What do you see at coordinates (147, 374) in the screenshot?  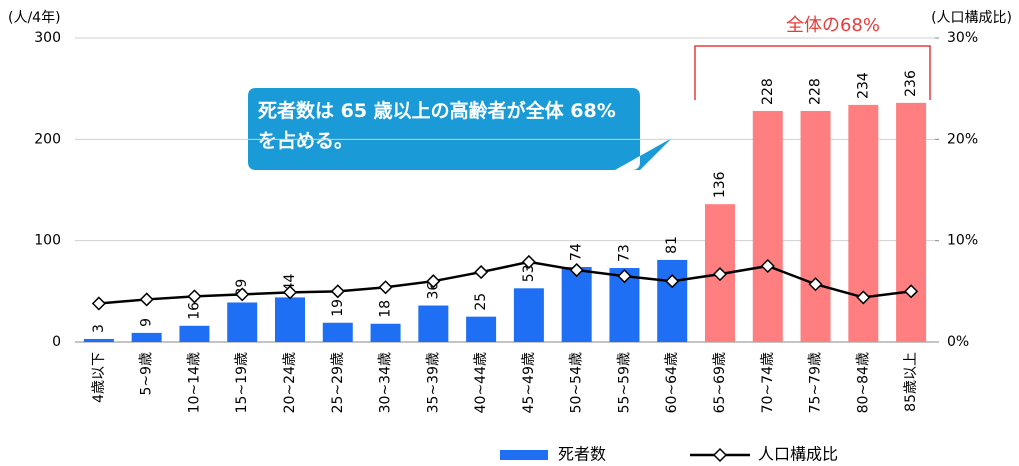 I see `x-tick-label: 5~9歳` at bounding box center [147, 374].